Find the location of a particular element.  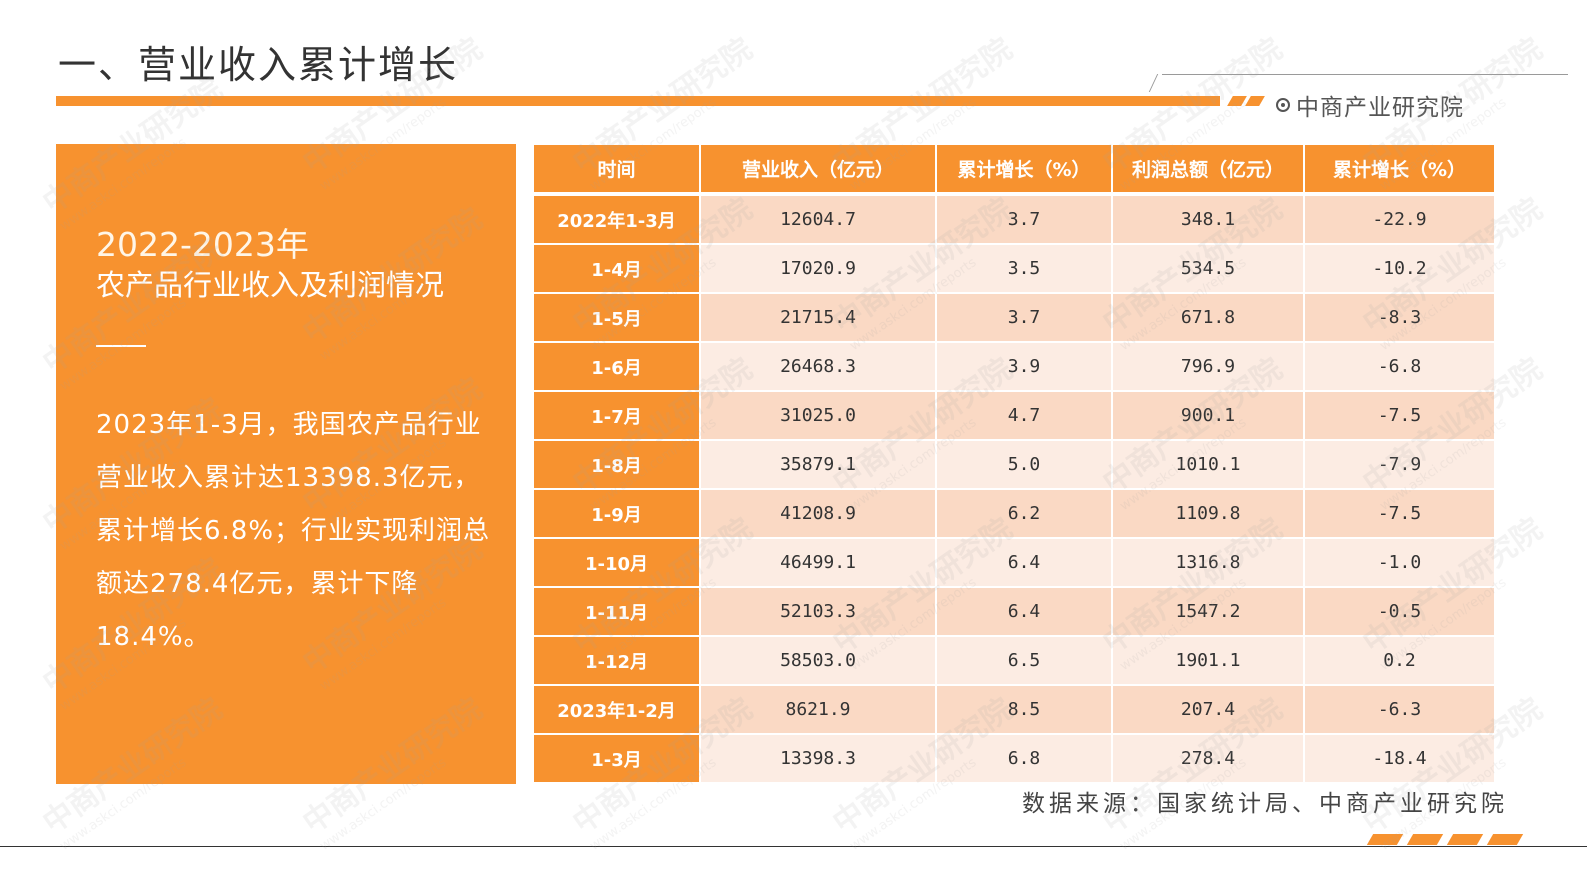

brand-divider-slant is located at coordinates (1153, 83).